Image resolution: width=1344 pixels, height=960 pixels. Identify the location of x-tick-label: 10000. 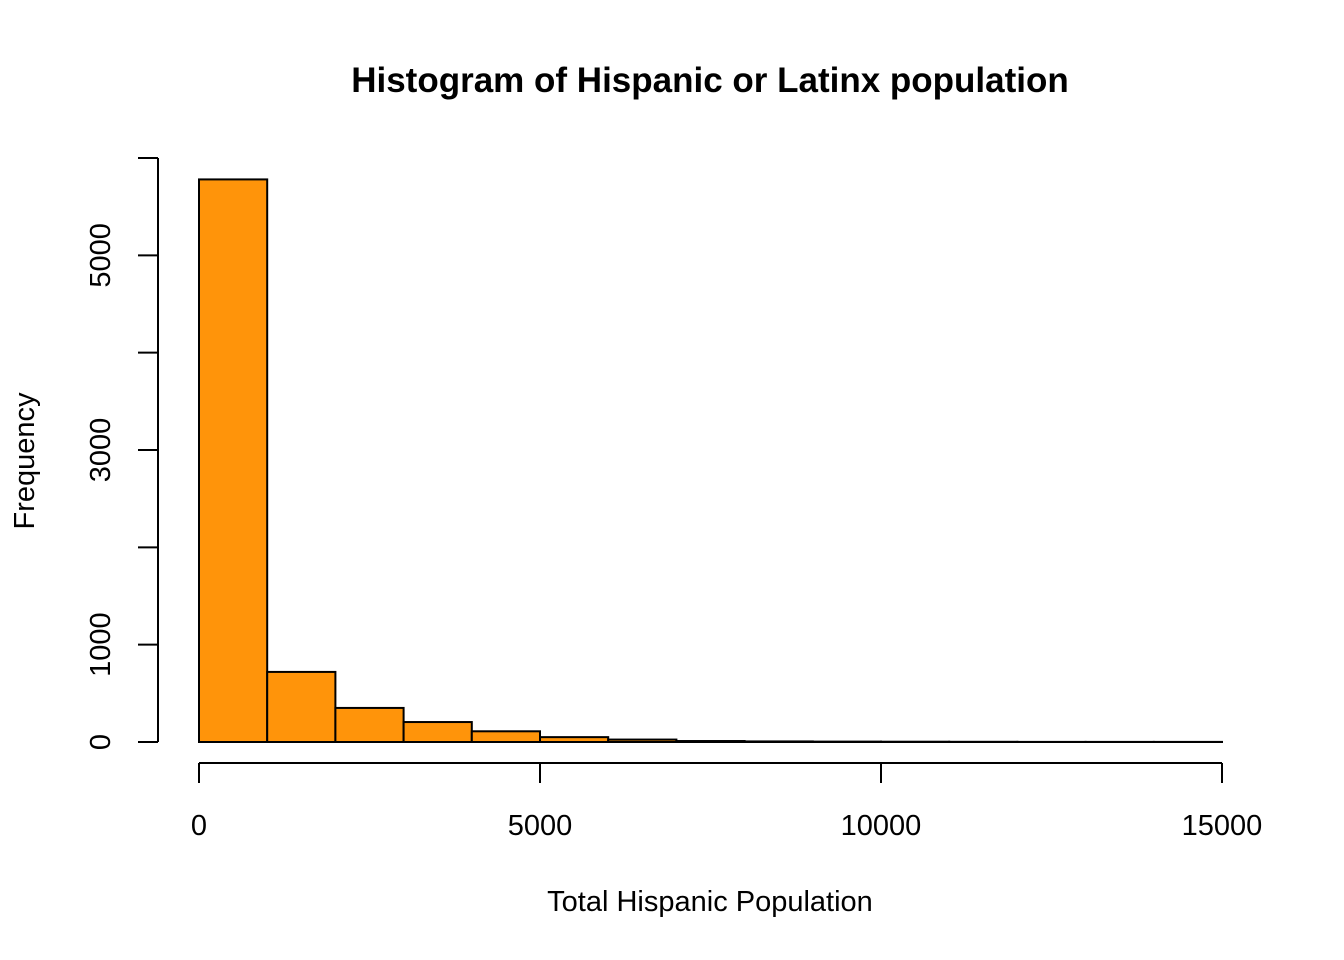
(881, 826).